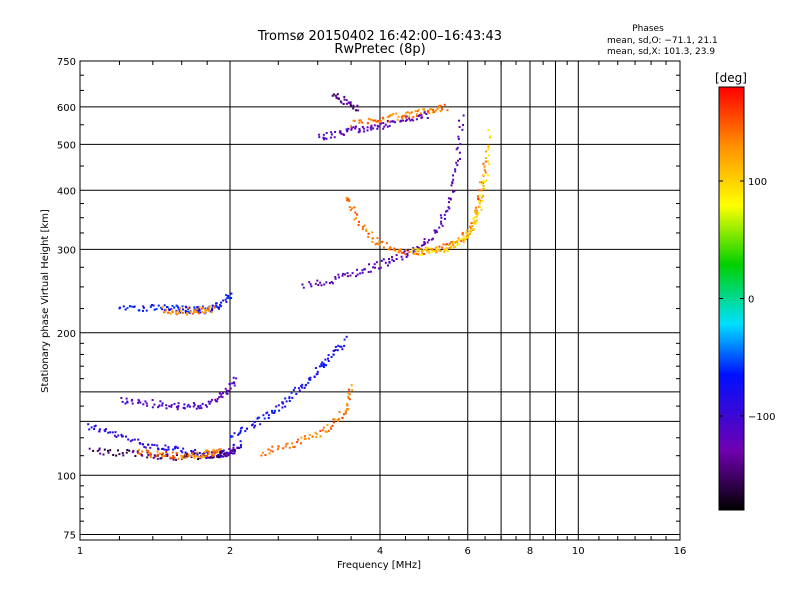 This screenshot has height=600, width=800. I want to click on y-tick-label: 600, so click(66, 108).